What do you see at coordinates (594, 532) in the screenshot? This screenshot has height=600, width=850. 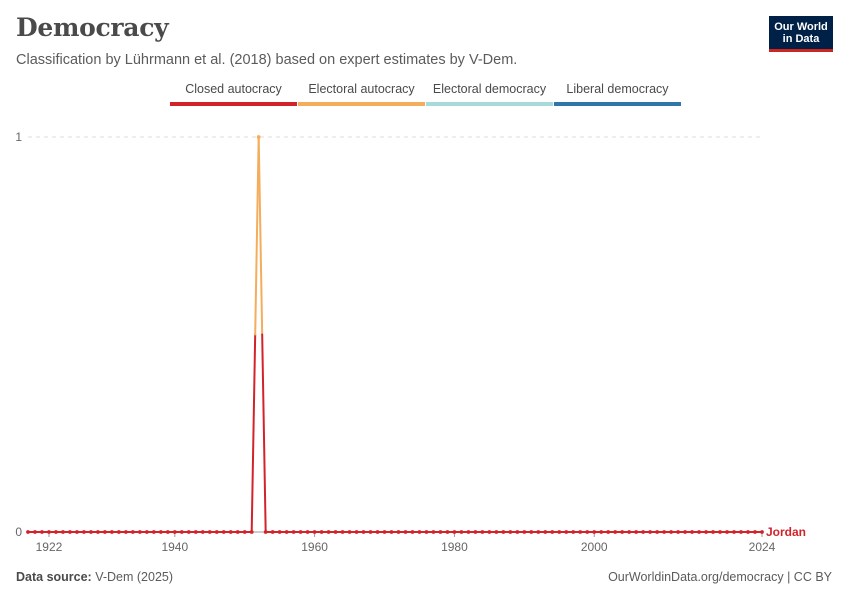 I see `data-point-2000` at bounding box center [594, 532].